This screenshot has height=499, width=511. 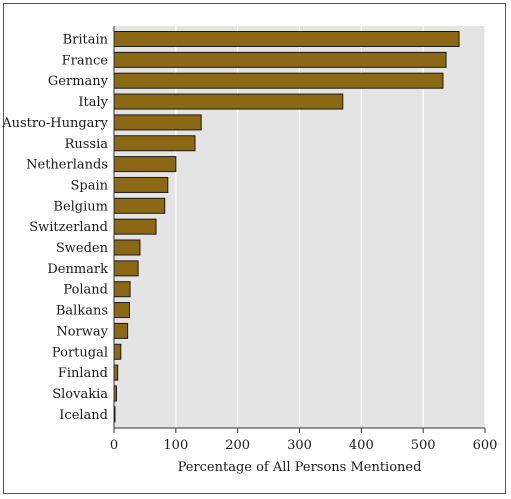 What do you see at coordinates (139, 205) in the screenshot?
I see `bar-belgium` at bounding box center [139, 205].